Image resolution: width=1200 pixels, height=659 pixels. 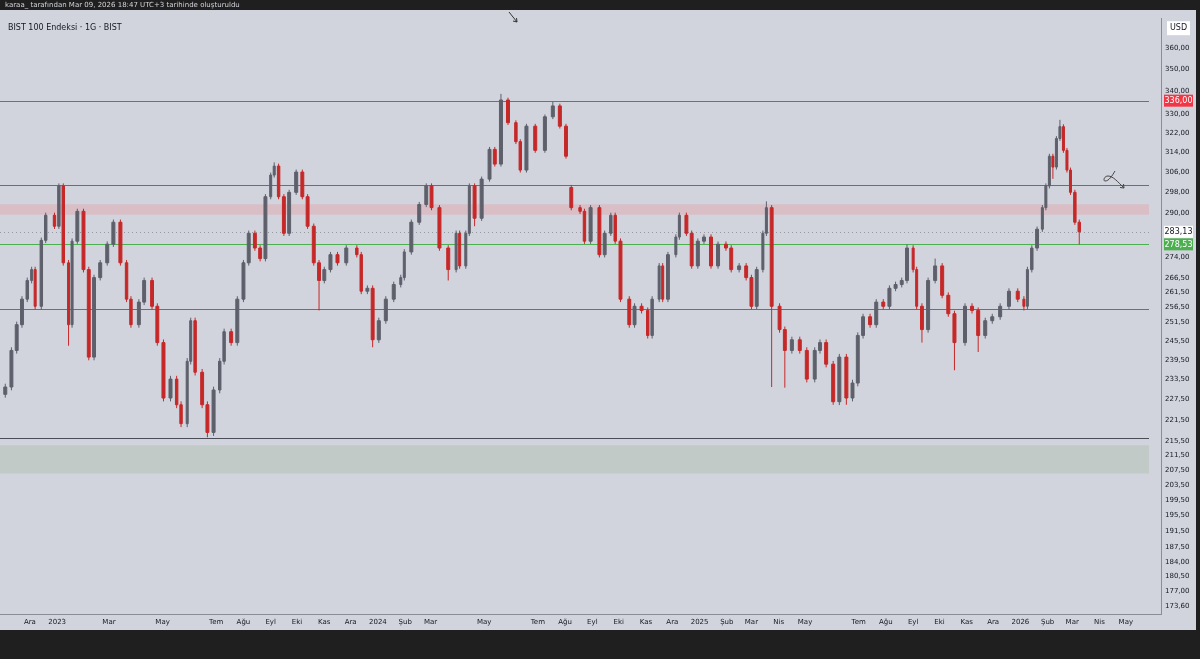 I want to click on ref-line-label: 278,53, so click(x=1178, y=244).